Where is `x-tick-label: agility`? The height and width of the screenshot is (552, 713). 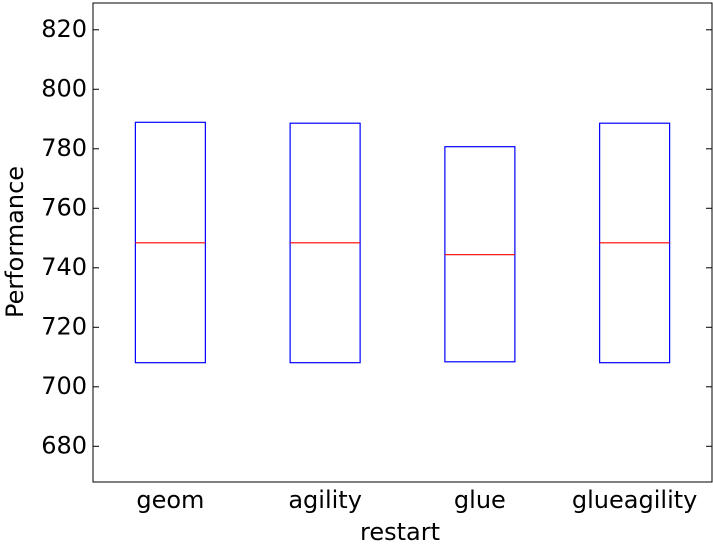 x-tick-label: agility is located at coordinates (325, 500).